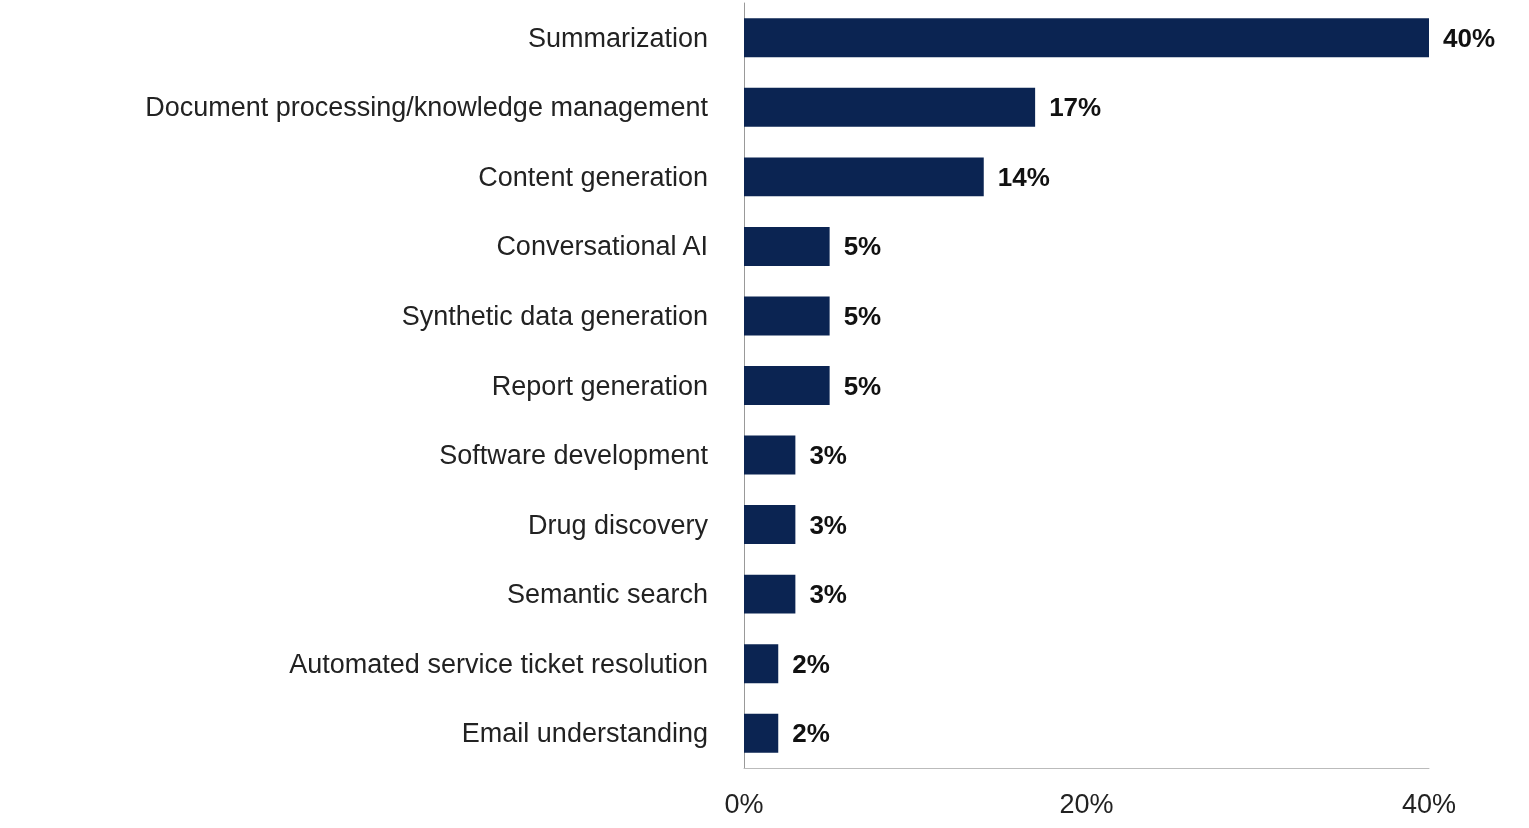  I want to click on x-tick-label: 40%, so click(1429, 803).